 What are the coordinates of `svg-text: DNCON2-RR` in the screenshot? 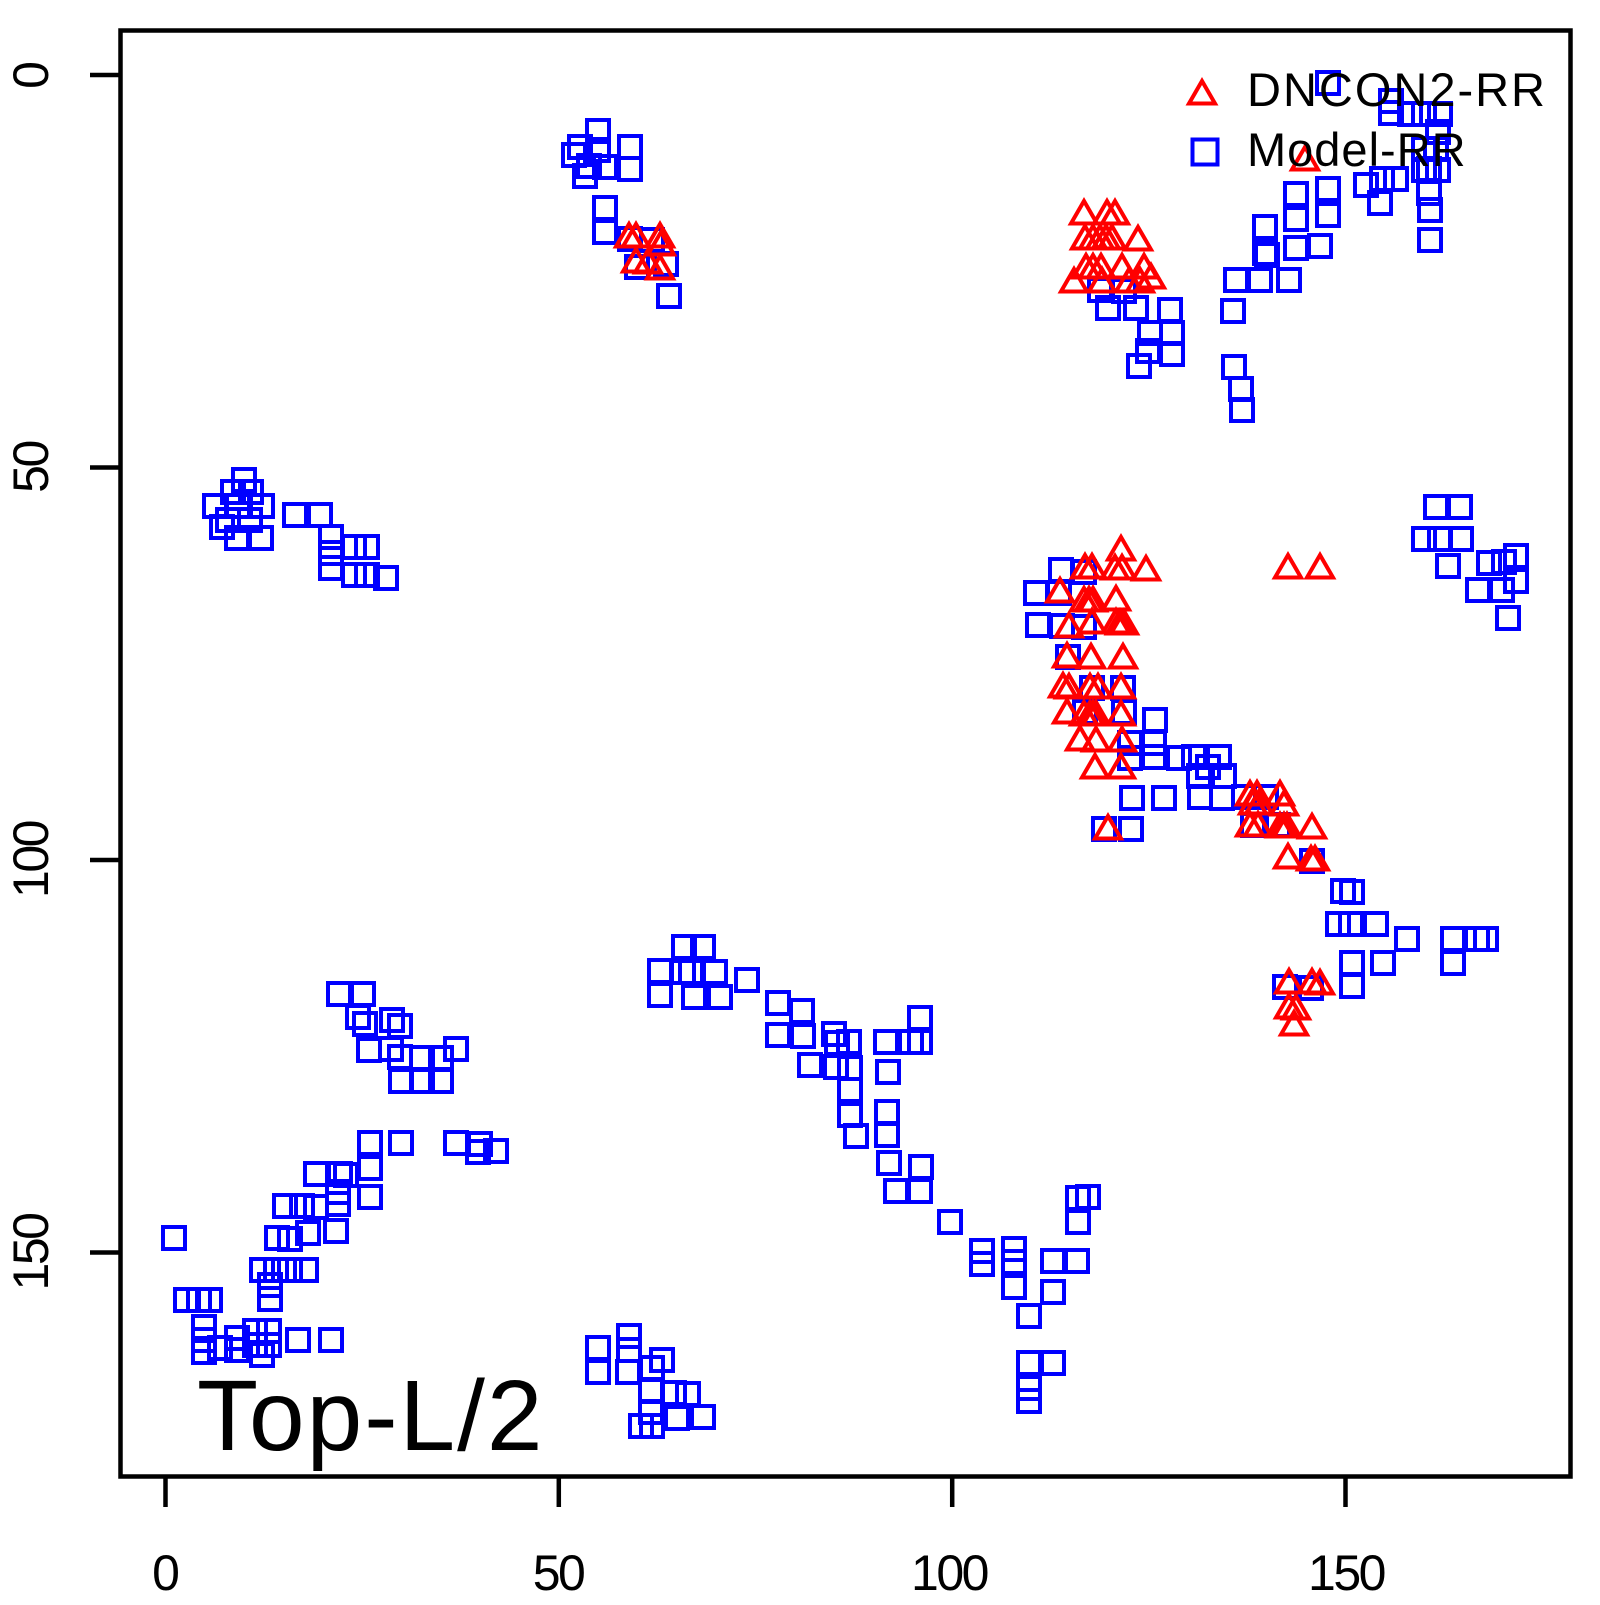 It's located at (1397, 89).